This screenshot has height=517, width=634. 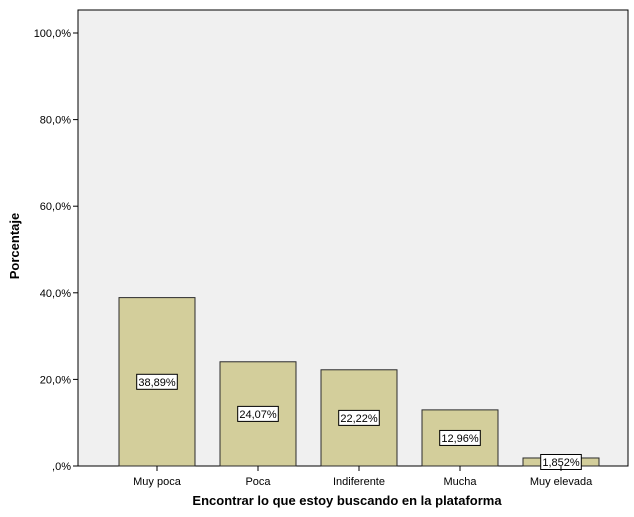 What do you see at coordinates (55, 121) in the screenshot?
I see `y-tick-label: 80,0%` at bounding box center [55, 121].